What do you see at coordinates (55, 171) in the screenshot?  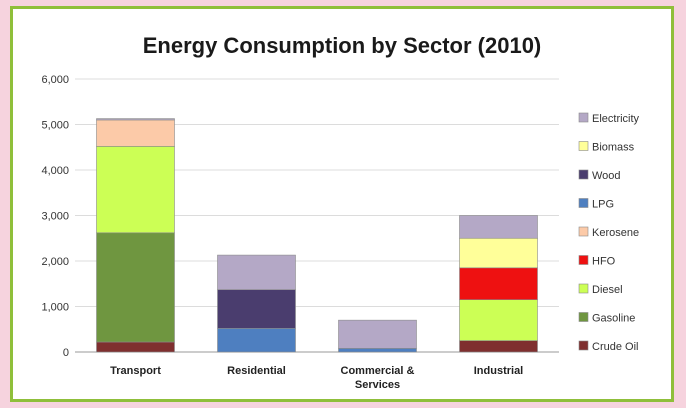 I see `y-tick-label: 4,000` at bounding box center [55, 171].